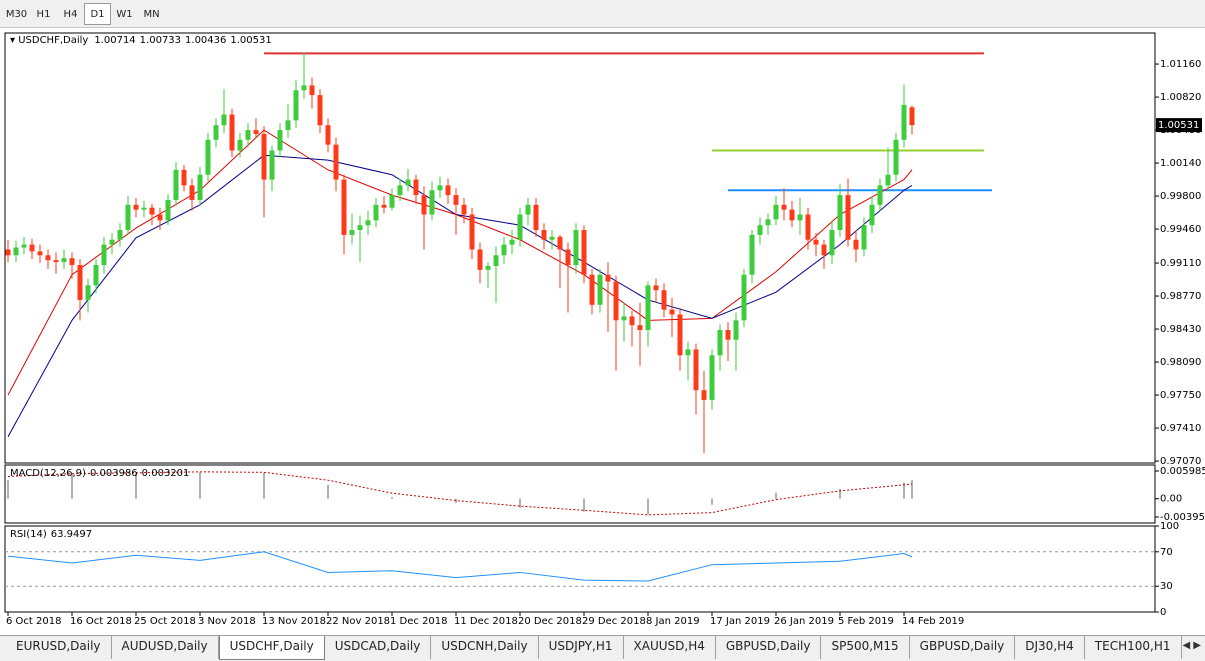 The image size is (1205, 661). Describe the element at coordinates (1166, 552) in the screenshot. I see `y-tick-label: 70` at that location.